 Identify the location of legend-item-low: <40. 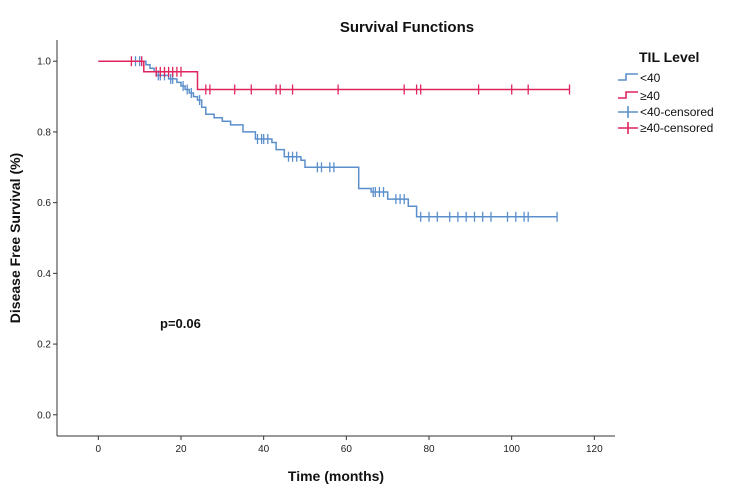
(639, 78).